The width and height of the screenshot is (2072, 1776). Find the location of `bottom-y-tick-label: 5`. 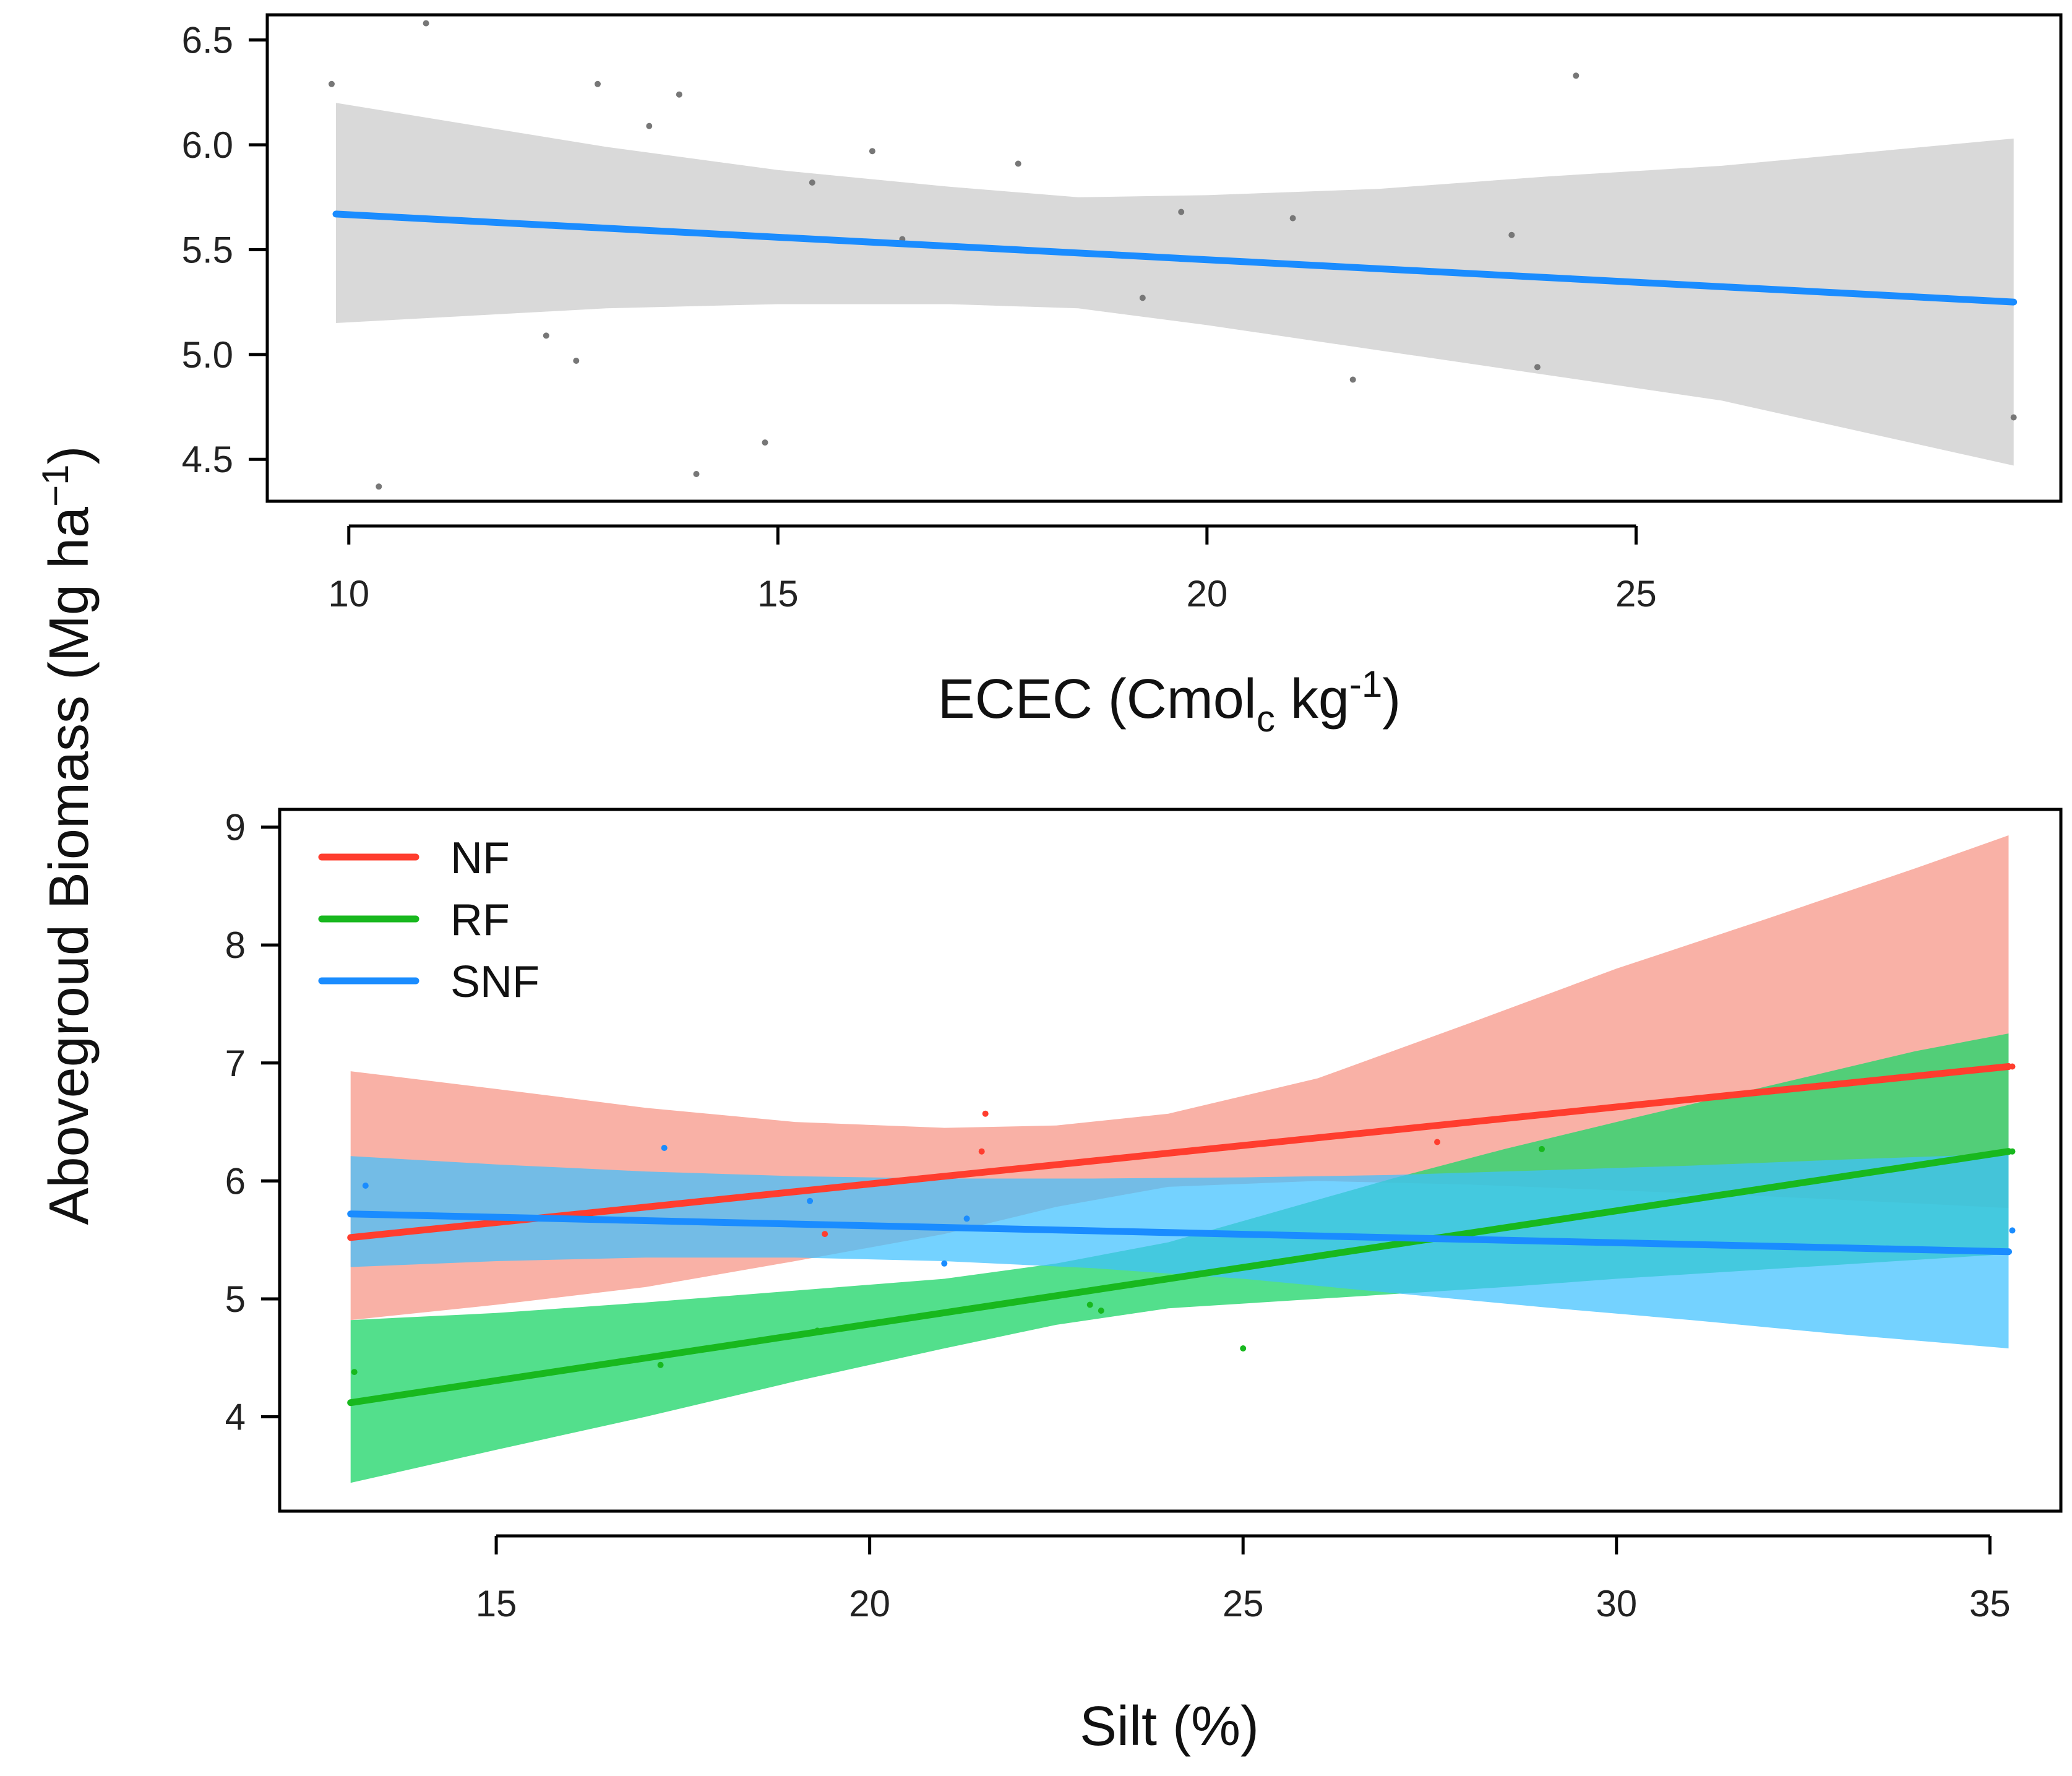

bottom-y-tick-label: 5 is located at coordinates (236, 1299).